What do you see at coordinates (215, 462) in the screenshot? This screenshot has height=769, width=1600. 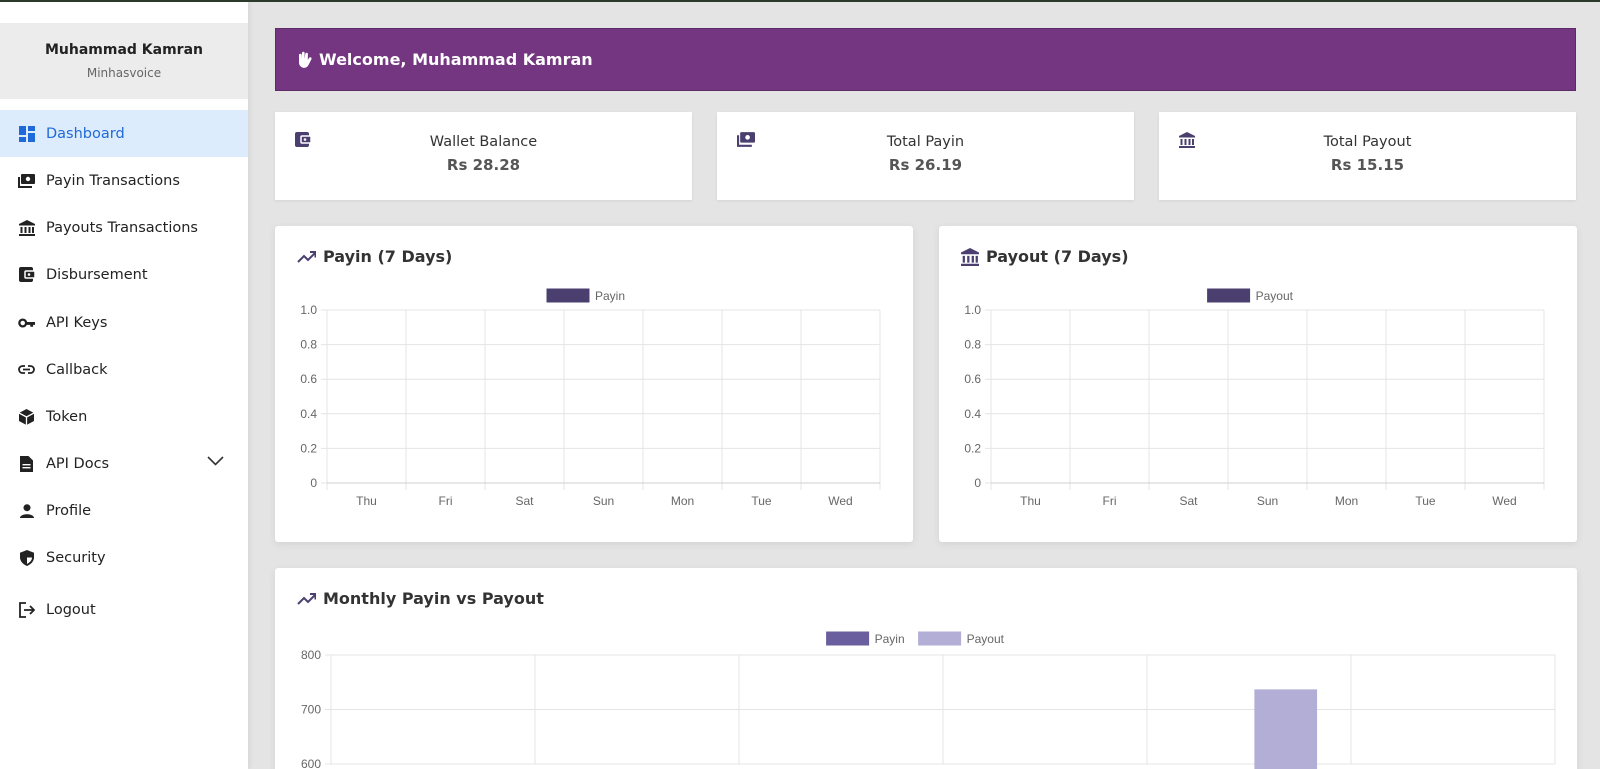 I see `chevron-down-icon` at bounding box center [215, 462].